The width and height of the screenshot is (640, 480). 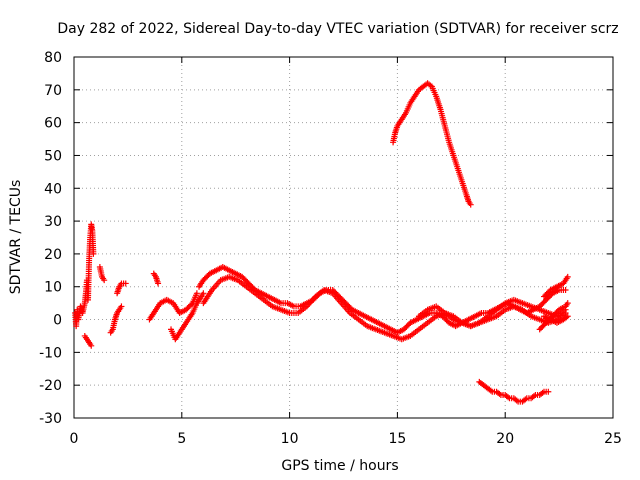 I want to click on x-axis-label: GPS time / hours, so click(x=339, y=466).